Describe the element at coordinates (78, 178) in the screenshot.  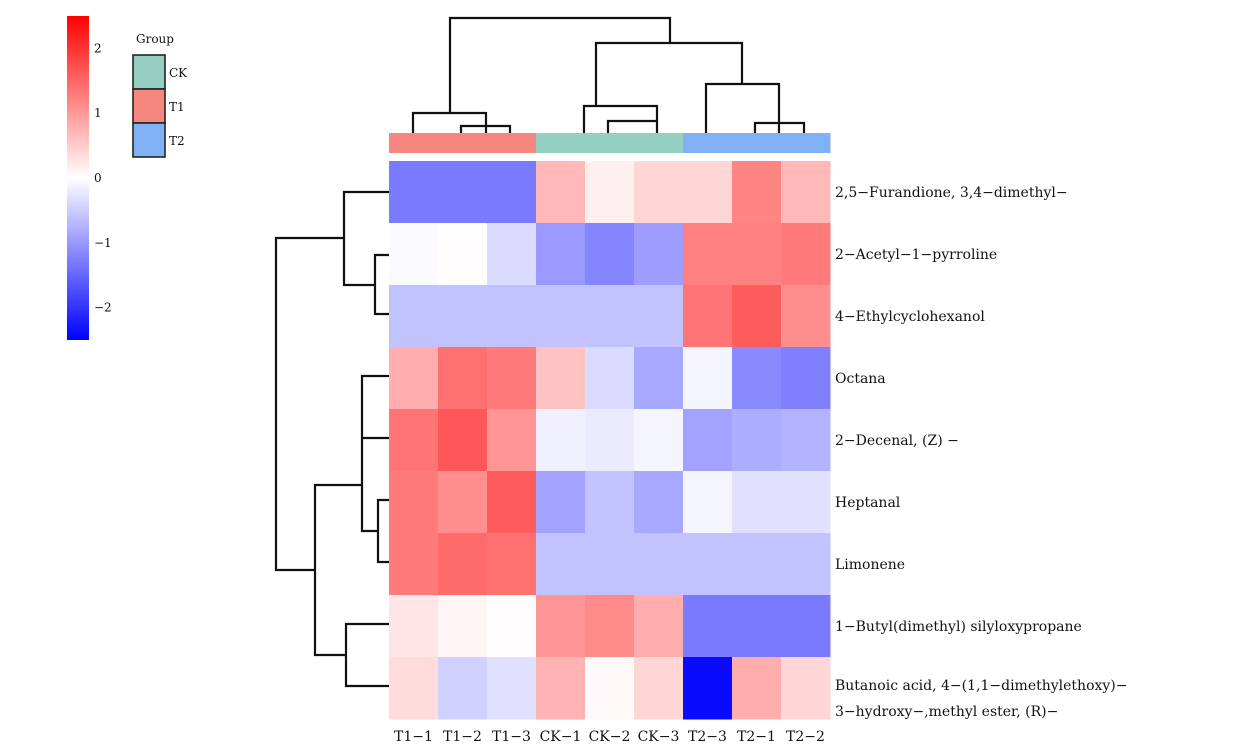
I see `colorbar-gradient` at that location.